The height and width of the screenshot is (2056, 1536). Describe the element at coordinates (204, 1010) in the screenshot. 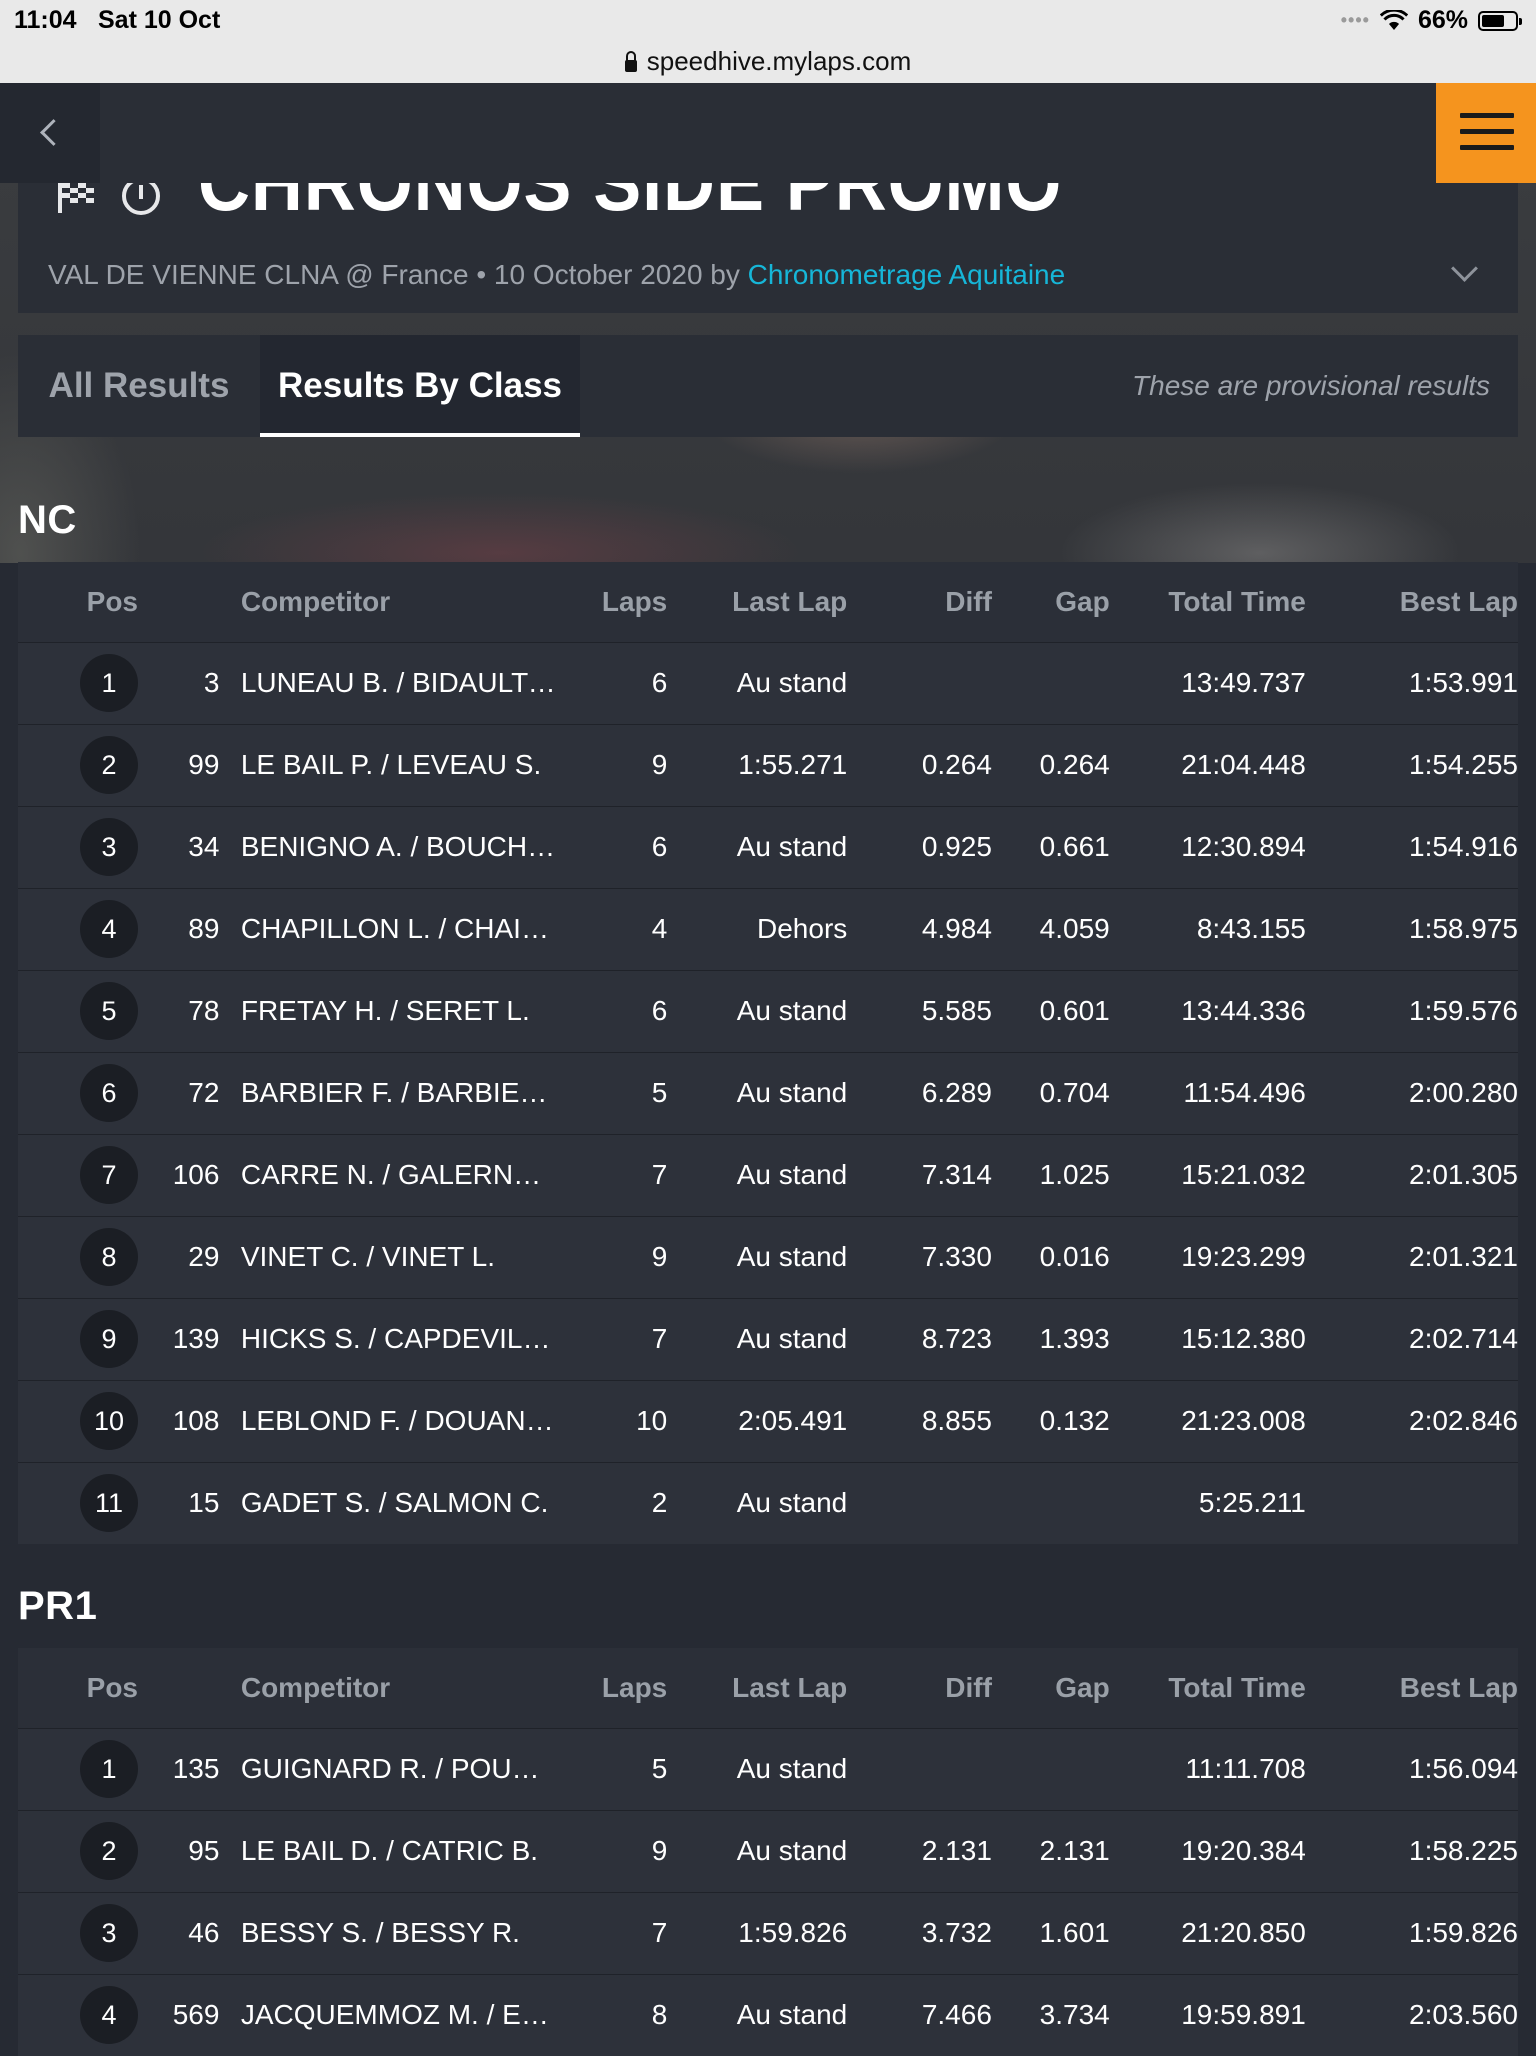

I see `competitor-number: 78` at that location.